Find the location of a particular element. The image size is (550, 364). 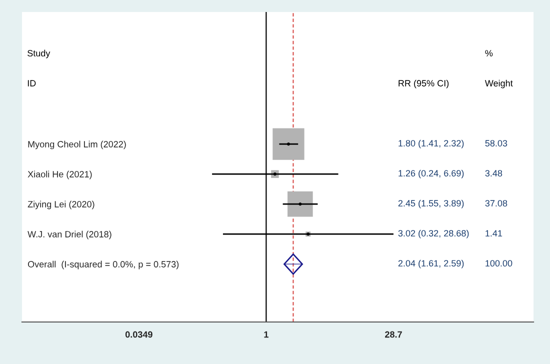

annotation: 3.48 is located at coordinates (493, 173).